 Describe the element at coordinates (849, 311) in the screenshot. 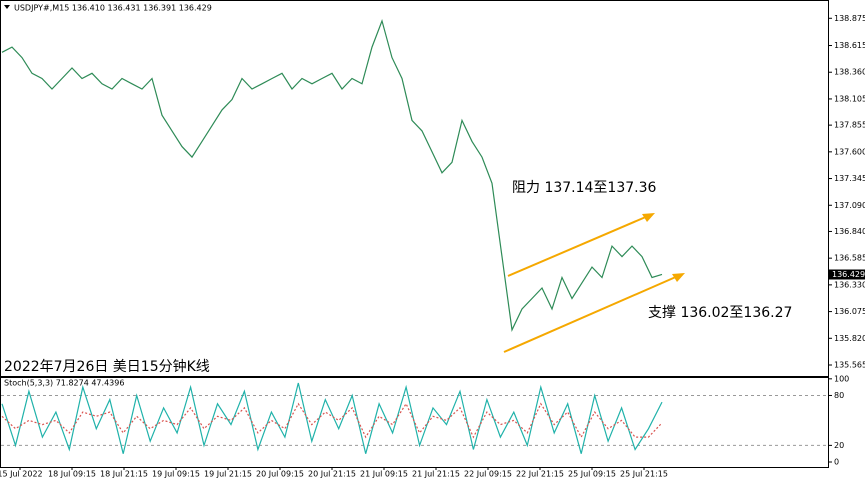

I see `y-tick-label: 136.075` at that location.